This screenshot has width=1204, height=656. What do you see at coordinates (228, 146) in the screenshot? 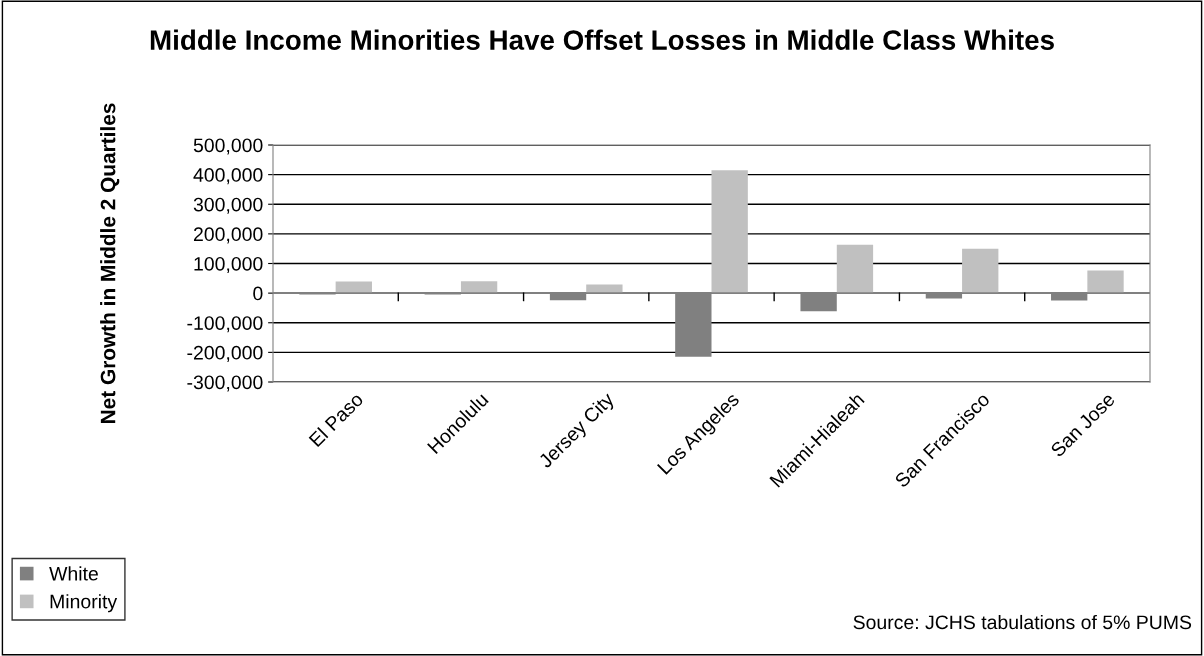
I see `y-tick-label: 500,000` at bounding box center [228, 146].